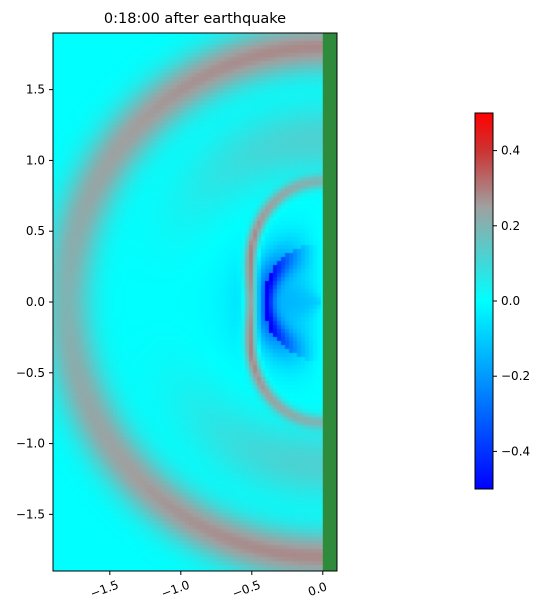 The image size is (546, 615). I want to click on y-axis: 1.5 1.0 0.5 0.0 −0.5 −1.0 −1.5, so click(34, 302).